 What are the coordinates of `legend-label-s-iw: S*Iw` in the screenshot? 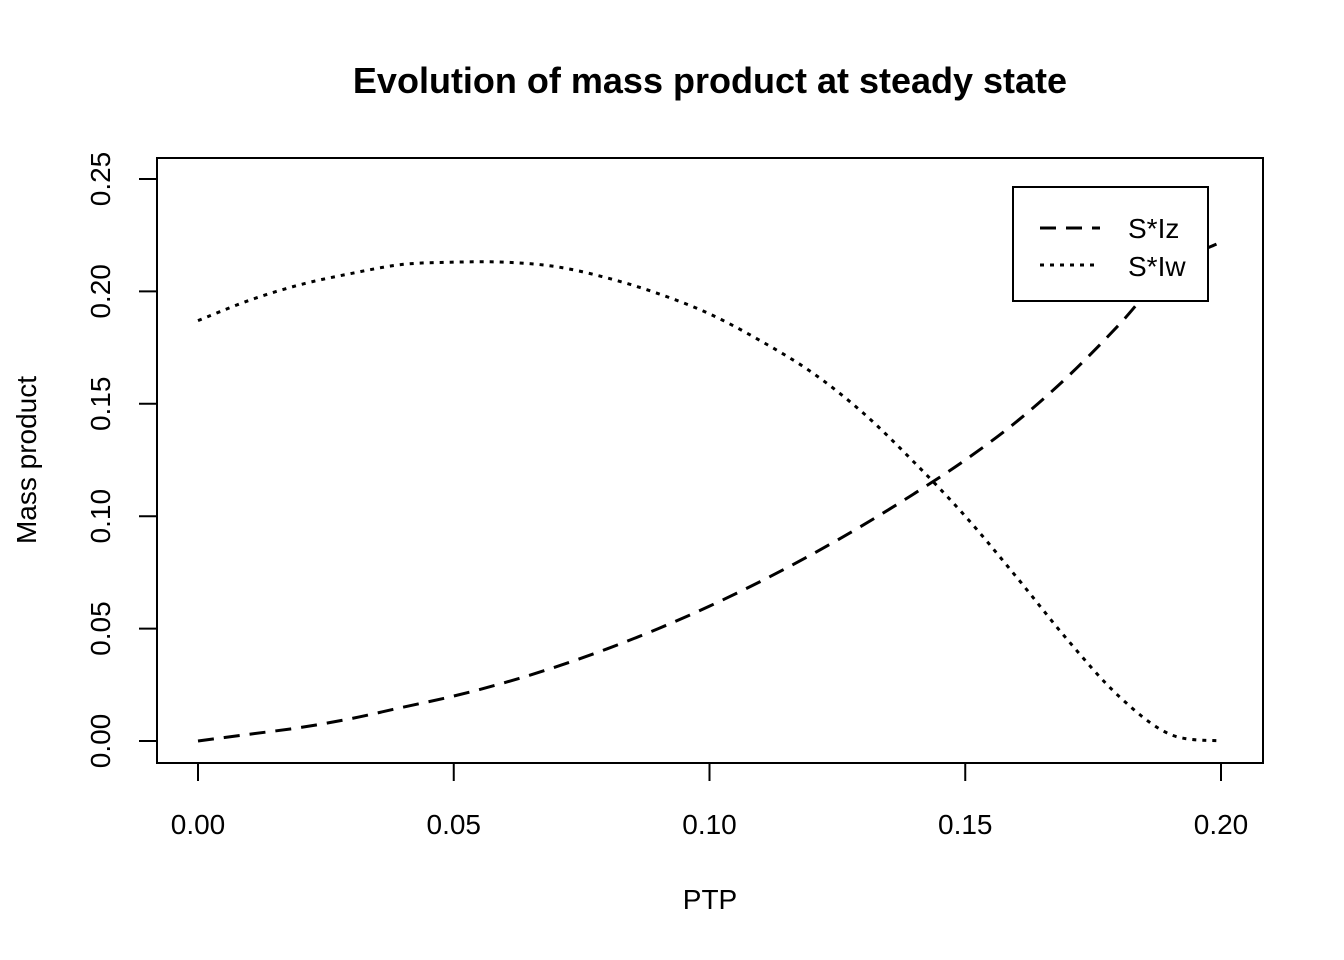 It's located at (1157, 266).